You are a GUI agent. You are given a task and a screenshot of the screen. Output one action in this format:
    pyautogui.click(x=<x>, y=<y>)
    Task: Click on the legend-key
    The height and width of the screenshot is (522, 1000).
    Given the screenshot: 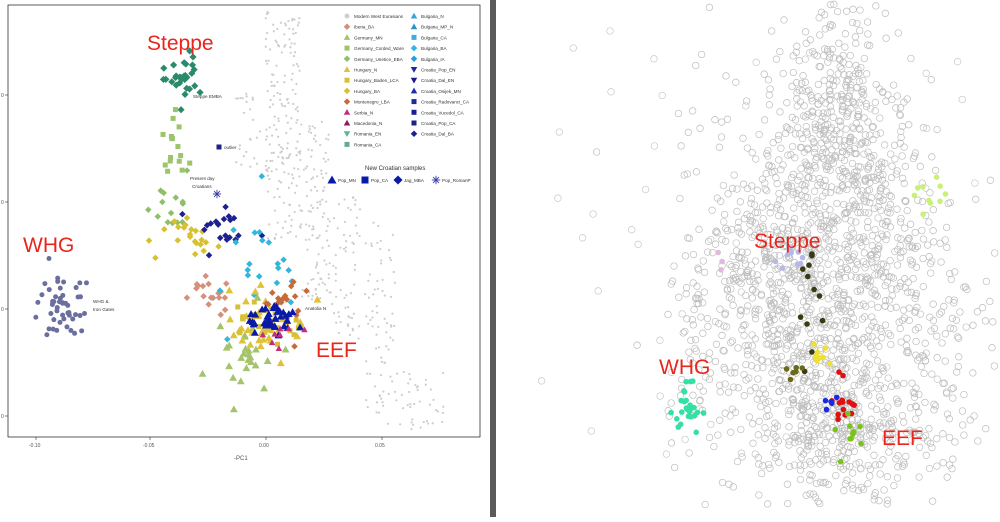 What is the action you would take?
    pyautogui.click(x=347, y=26)
    